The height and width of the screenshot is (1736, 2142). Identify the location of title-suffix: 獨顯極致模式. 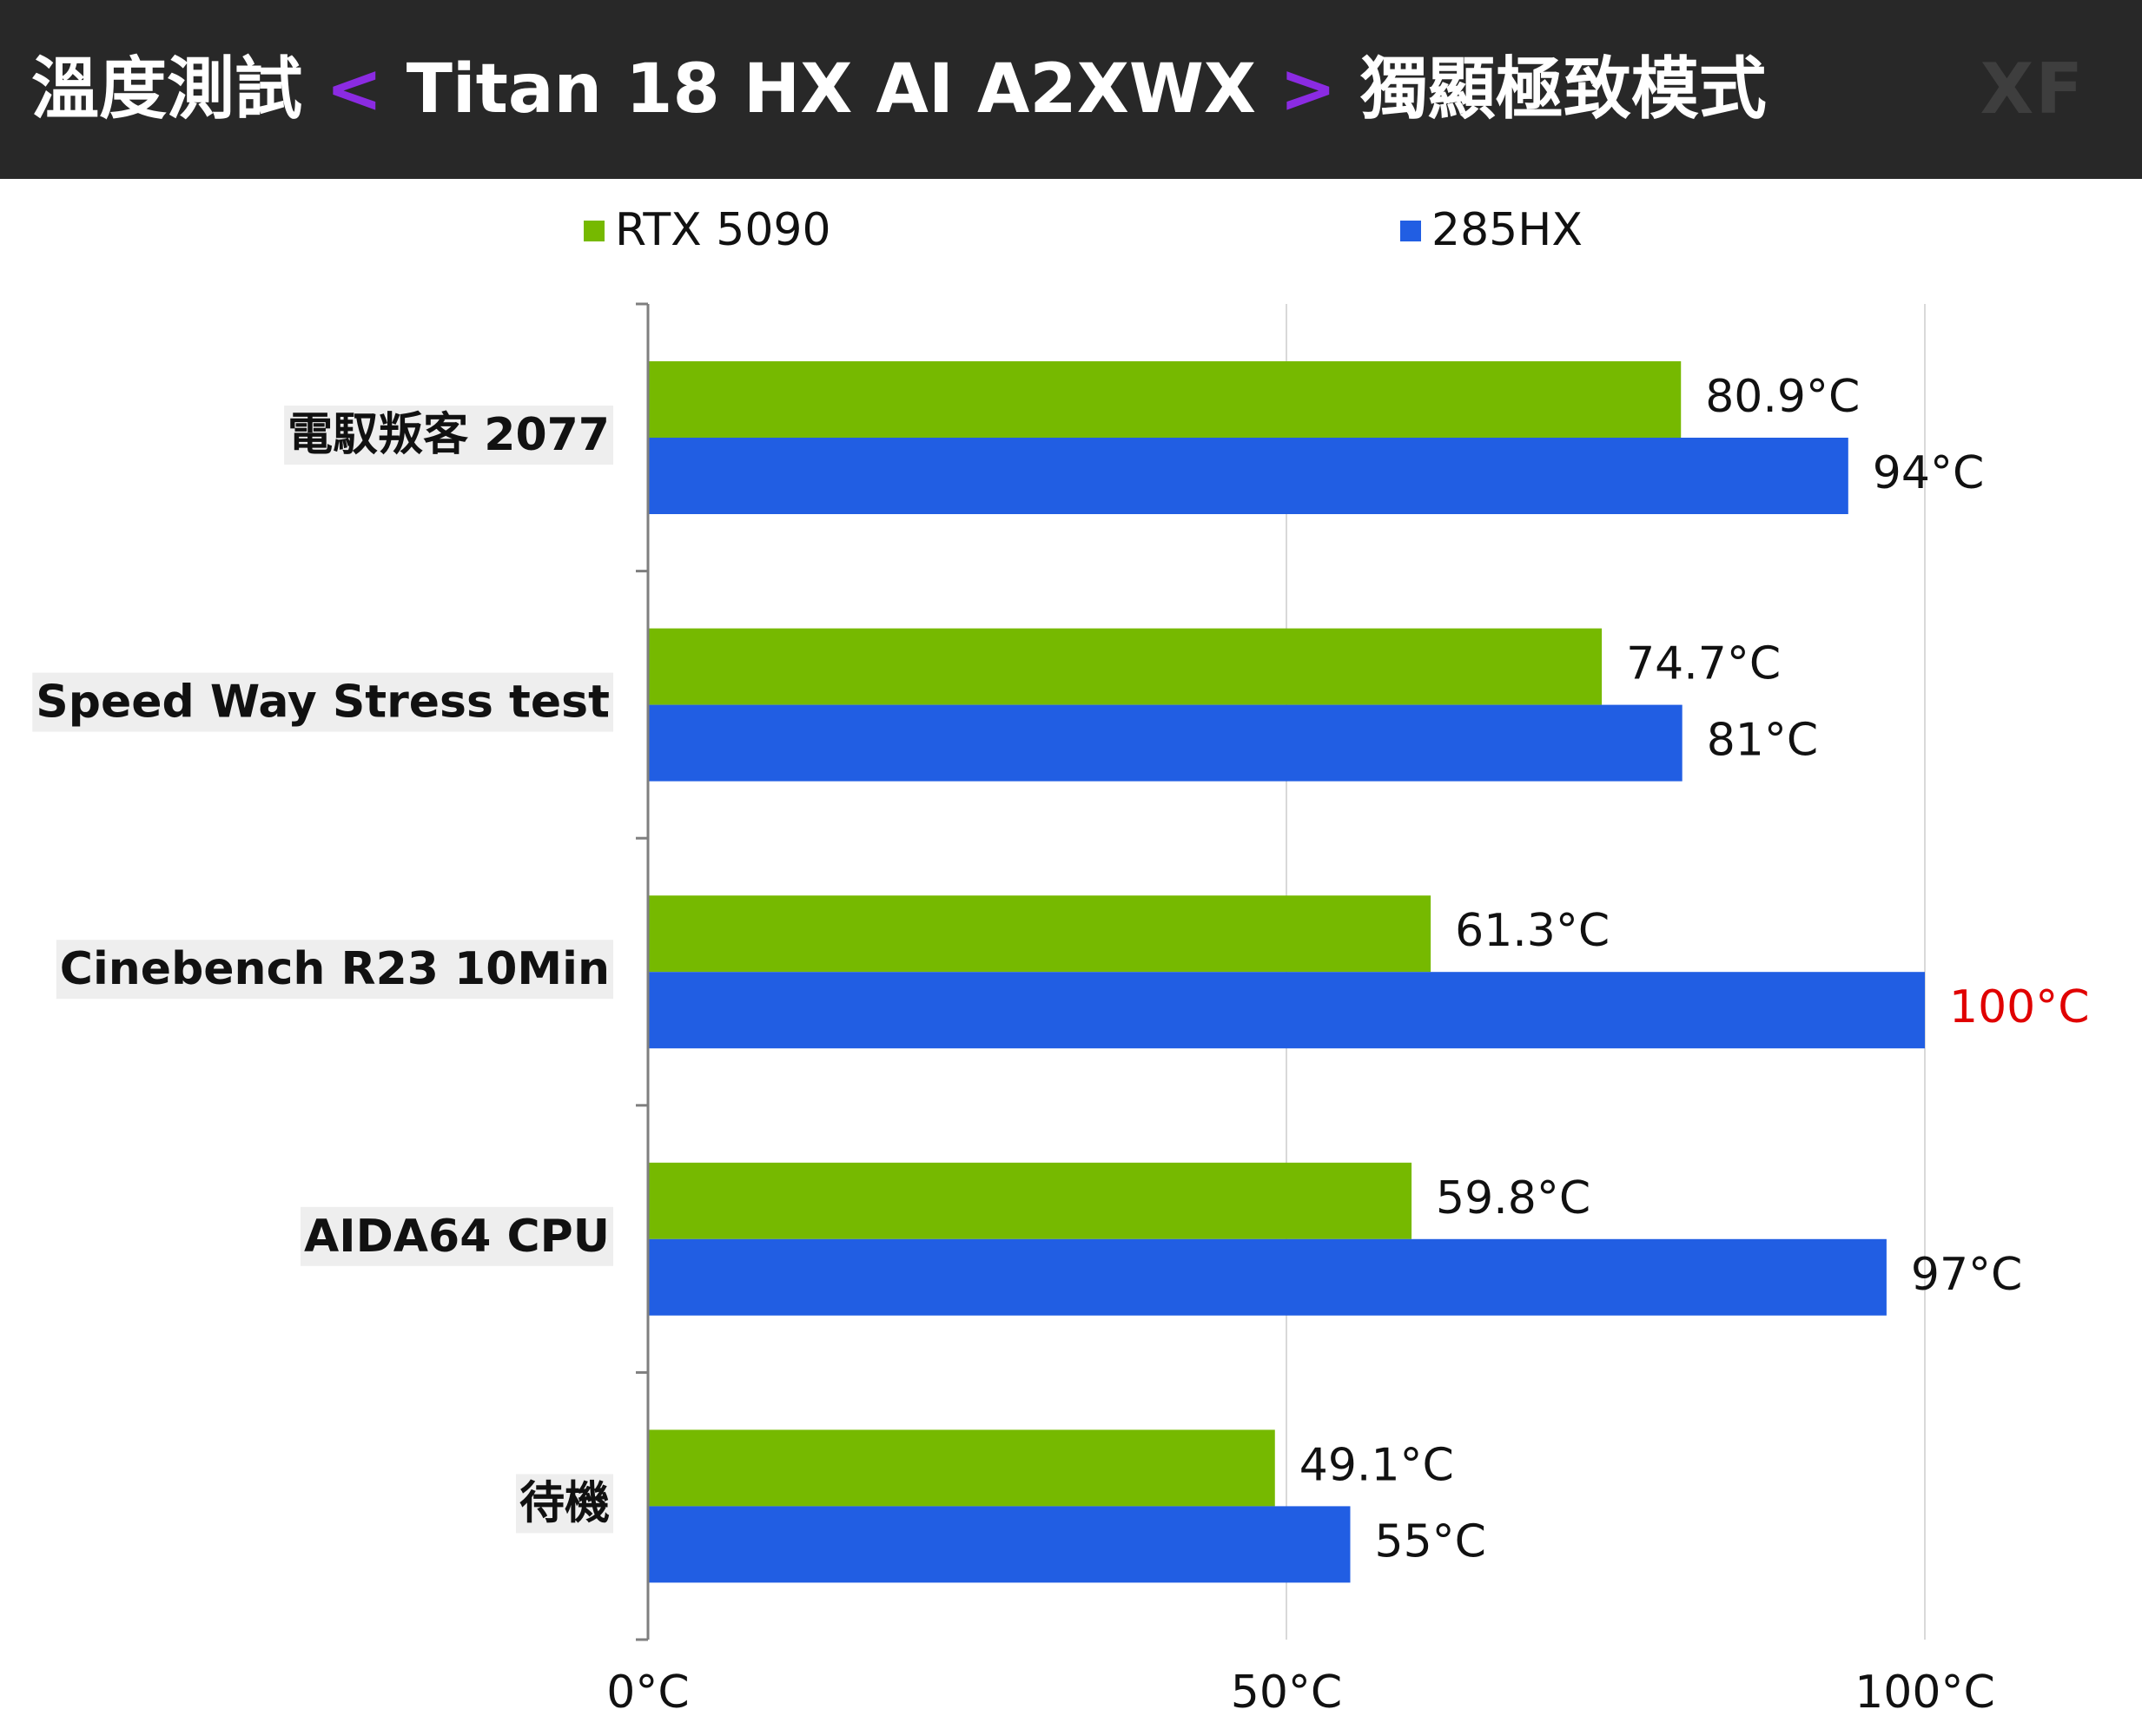
(1563, 89).